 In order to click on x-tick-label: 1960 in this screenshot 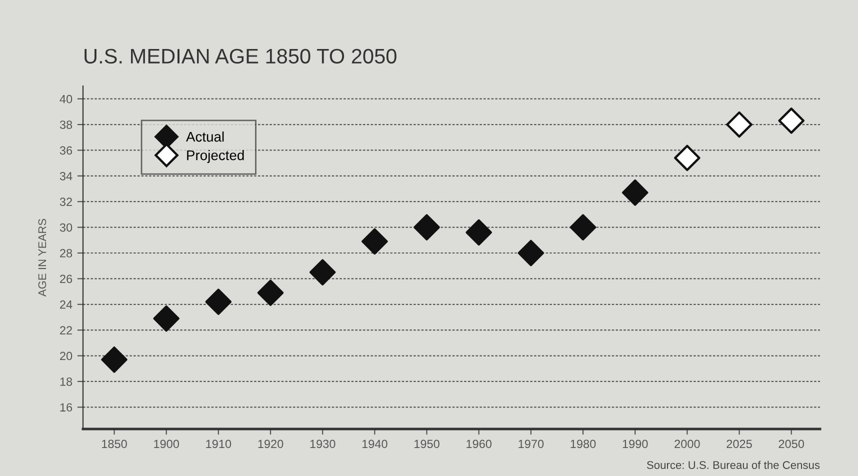, I will do `click(479, 444)`.